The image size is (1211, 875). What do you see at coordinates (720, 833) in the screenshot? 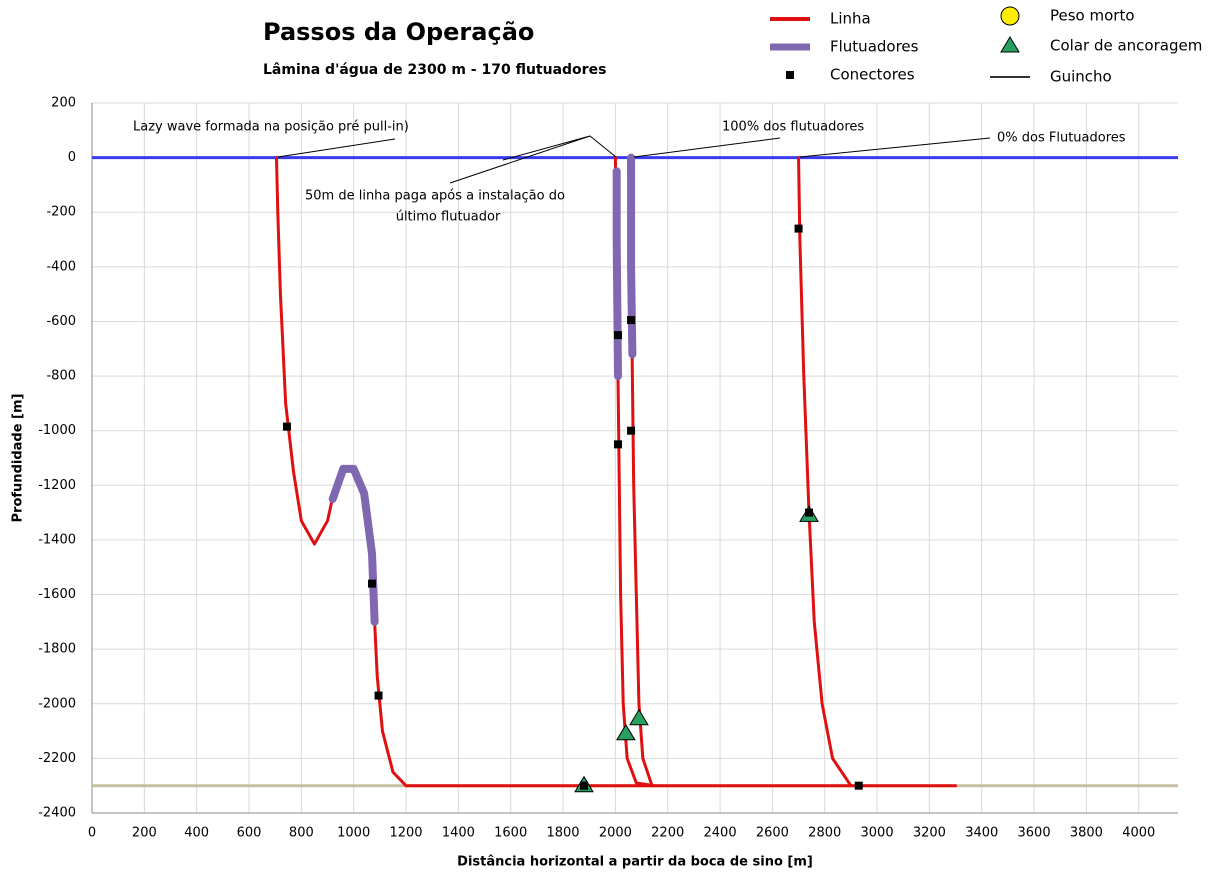
I see `x-tick-label: 2400` at bounding box center [720, 833].